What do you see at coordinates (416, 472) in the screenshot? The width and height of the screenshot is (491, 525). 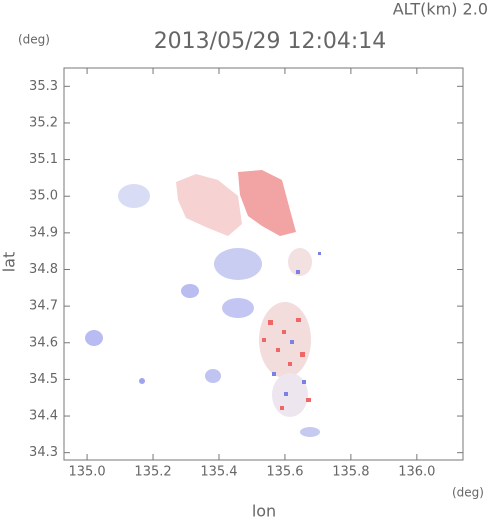 I see `x-tick-label: 136.0` at bounding box center [416, 472].